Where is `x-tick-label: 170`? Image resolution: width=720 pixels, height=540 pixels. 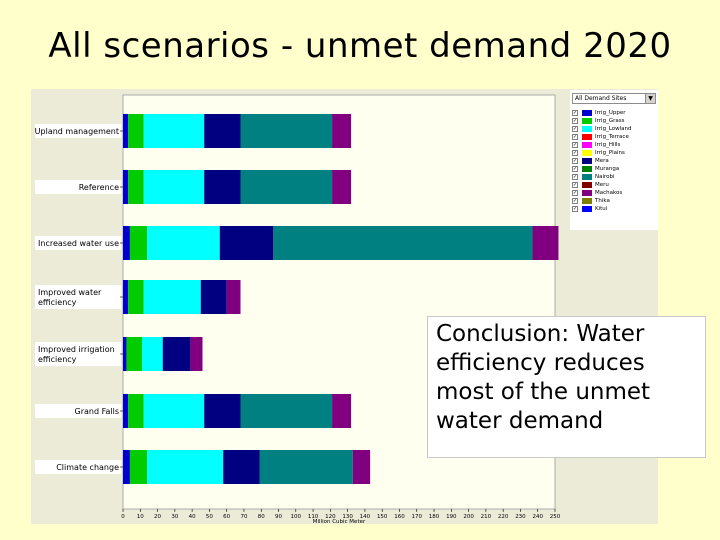
x-tick-label: 170 is located at coordinates (417, 517).